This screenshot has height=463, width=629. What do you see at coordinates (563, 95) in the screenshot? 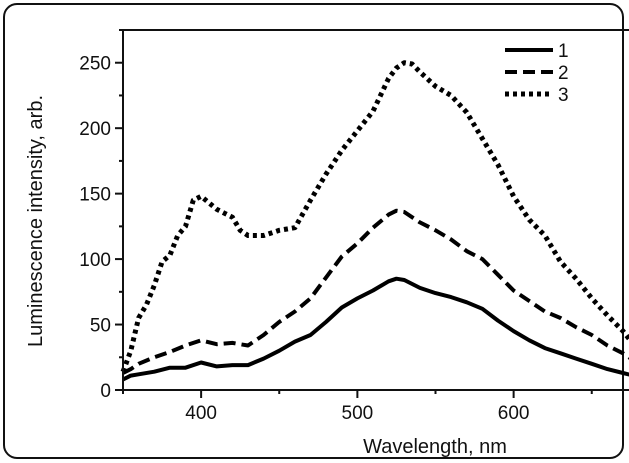
I see `legend-label-3: 3` at bounding box center [563, 95].